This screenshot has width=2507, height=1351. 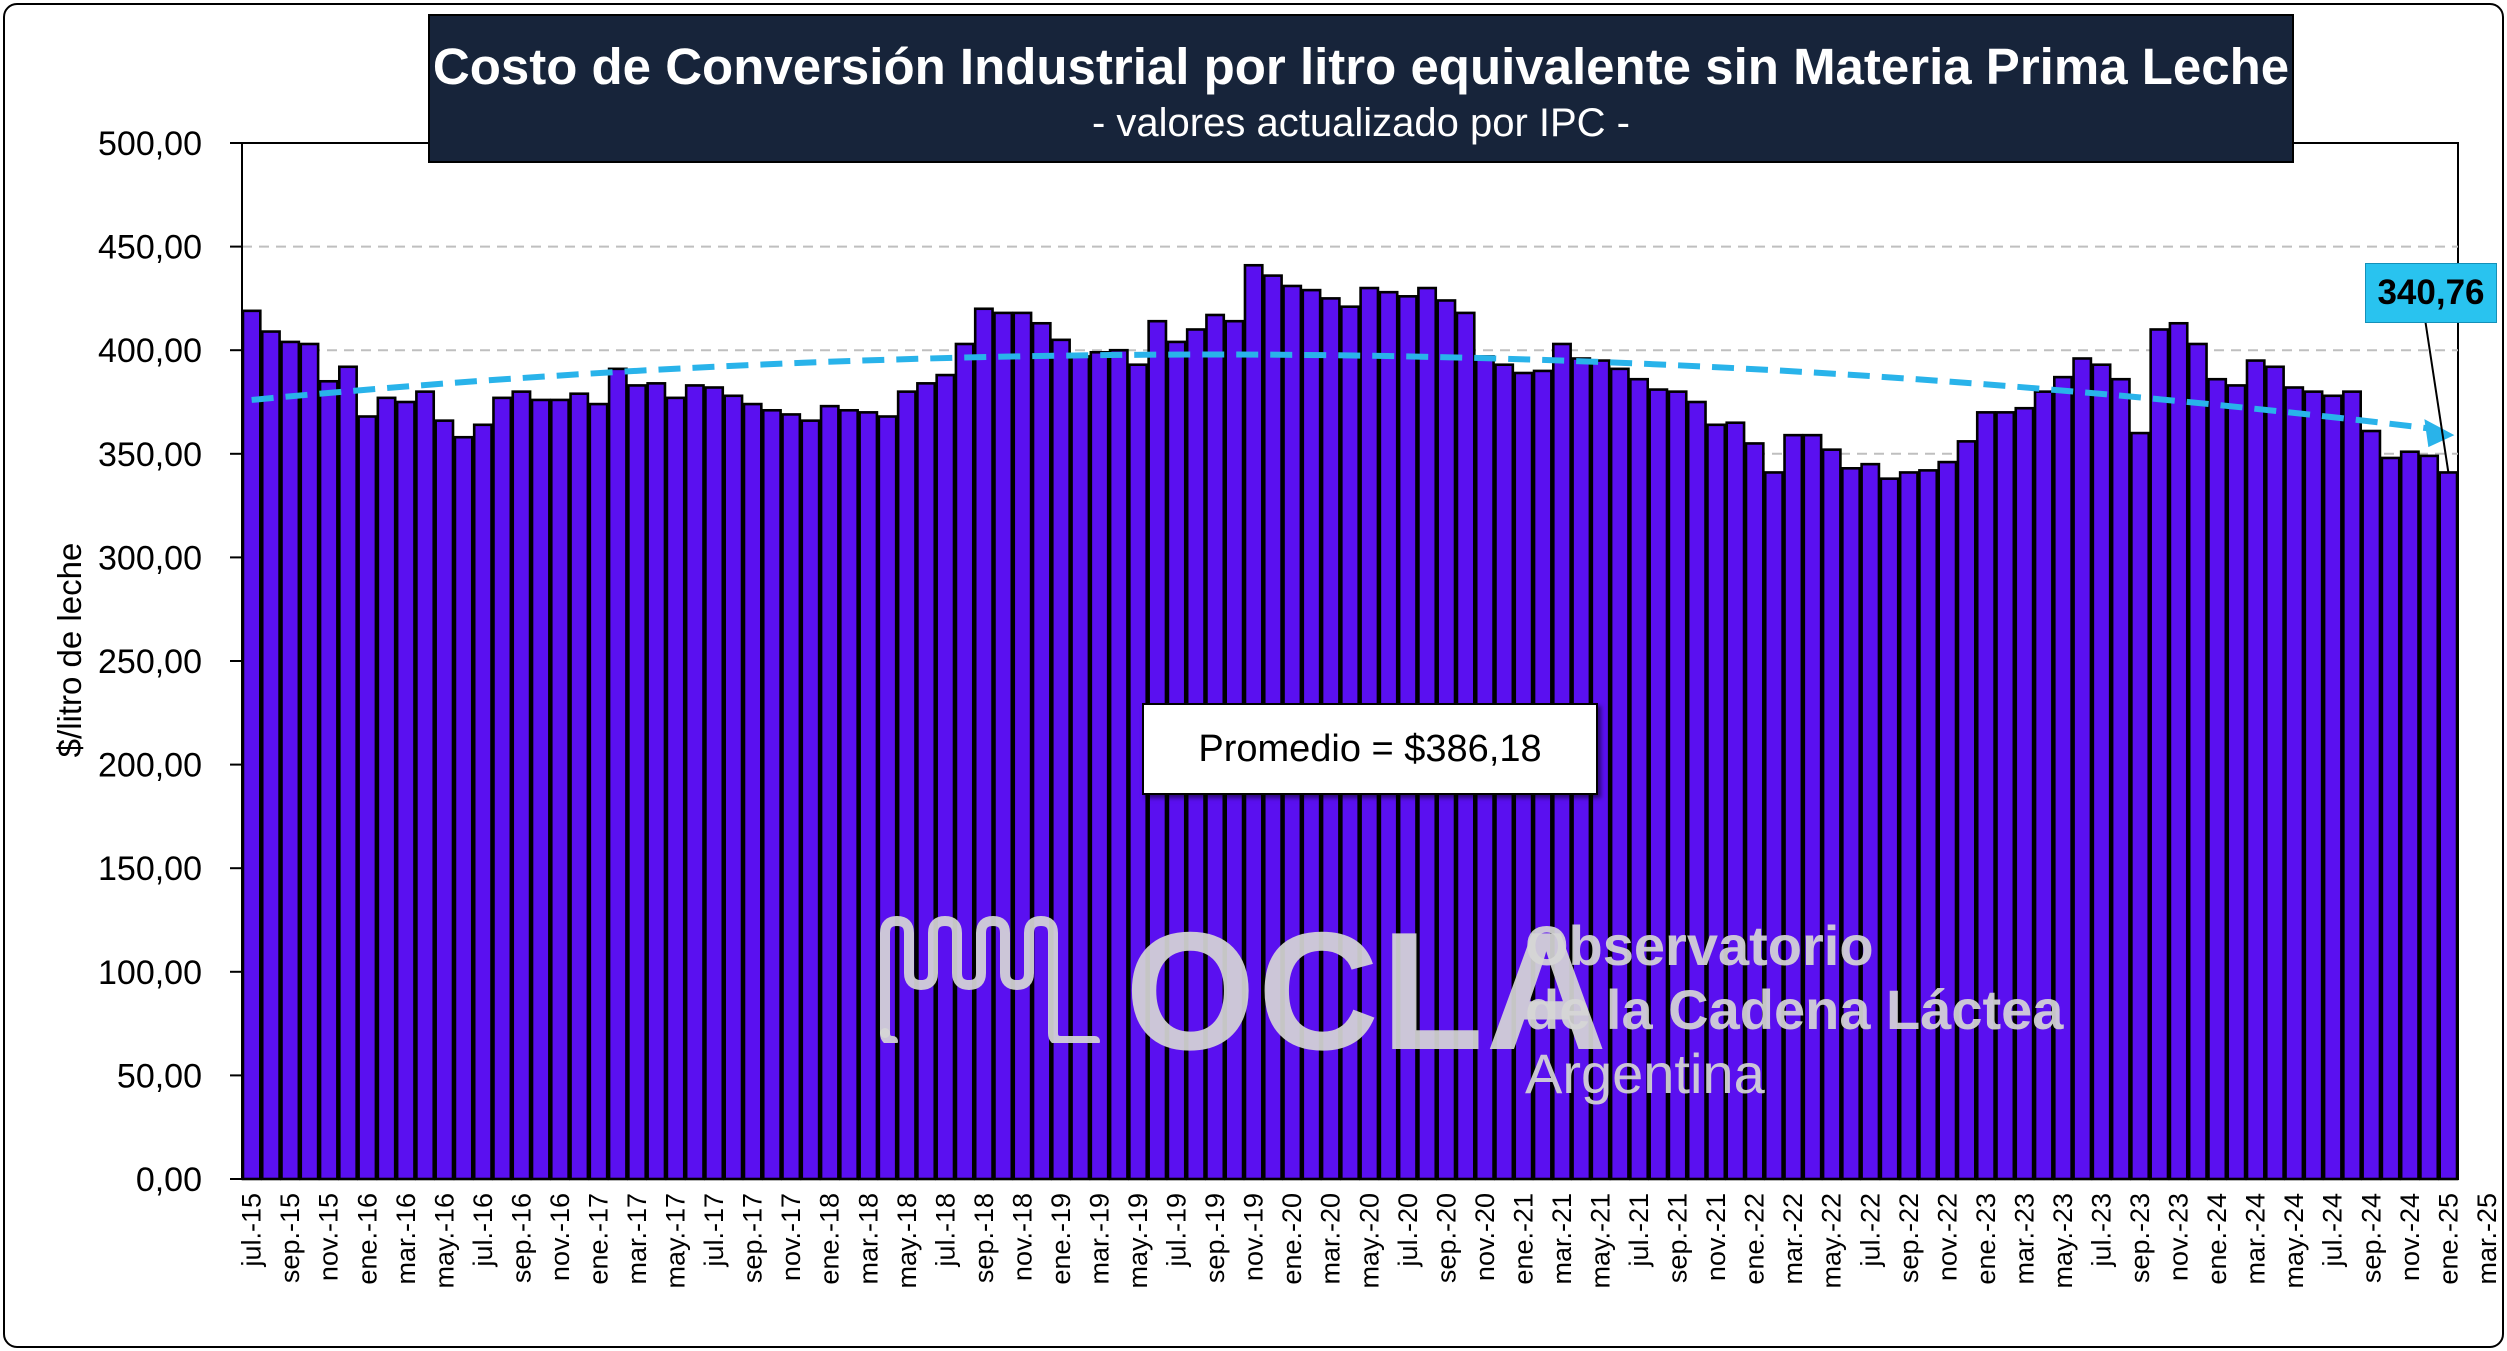 I want to click on x-tick-label: jul.-22, so click(x=1870, y=1230).